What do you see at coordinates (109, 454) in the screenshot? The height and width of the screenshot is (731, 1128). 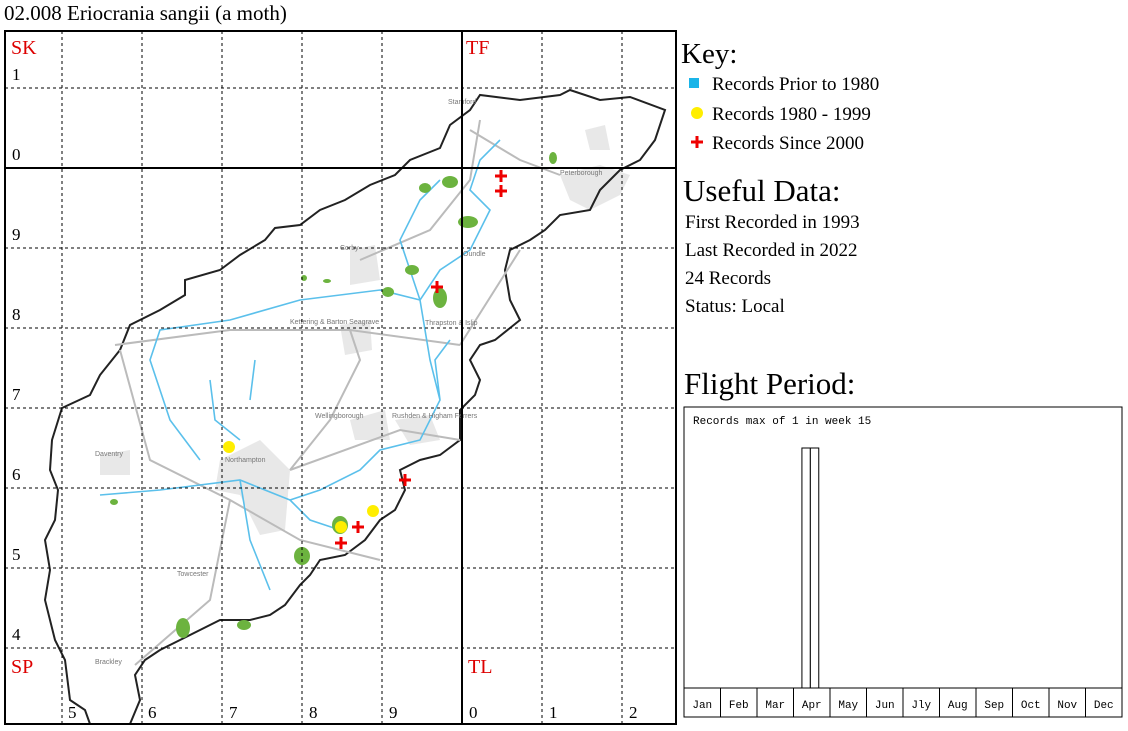 I see `town-label: Daventry` at bounding box center [109, 454].